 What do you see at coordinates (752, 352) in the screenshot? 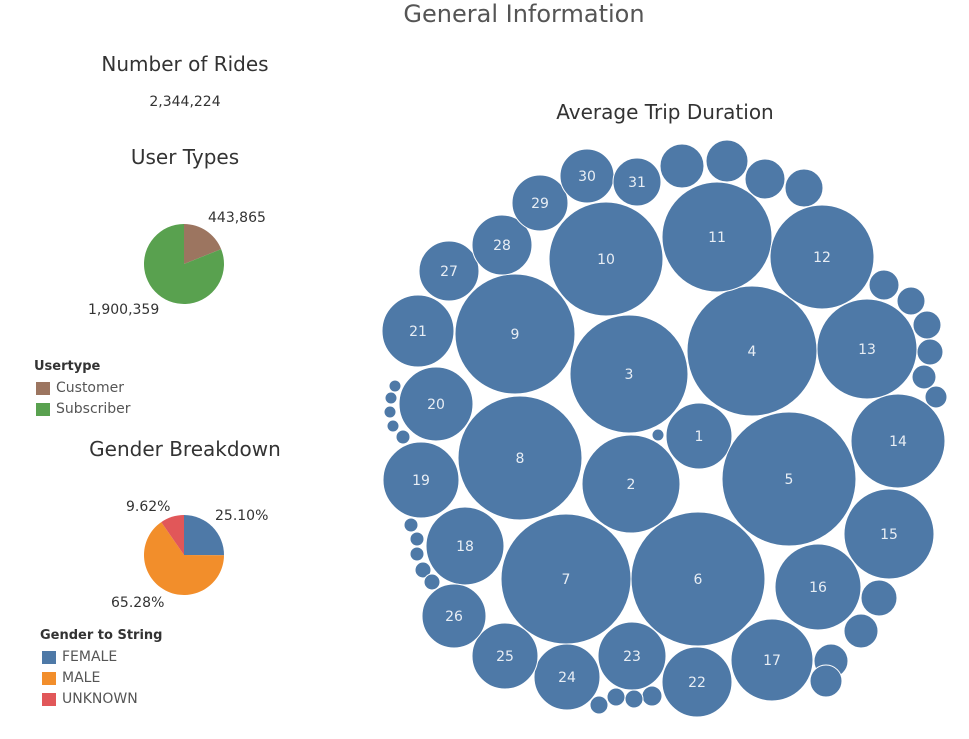
I see `bubble-label-4: 4` at bounding box center [752, 352].